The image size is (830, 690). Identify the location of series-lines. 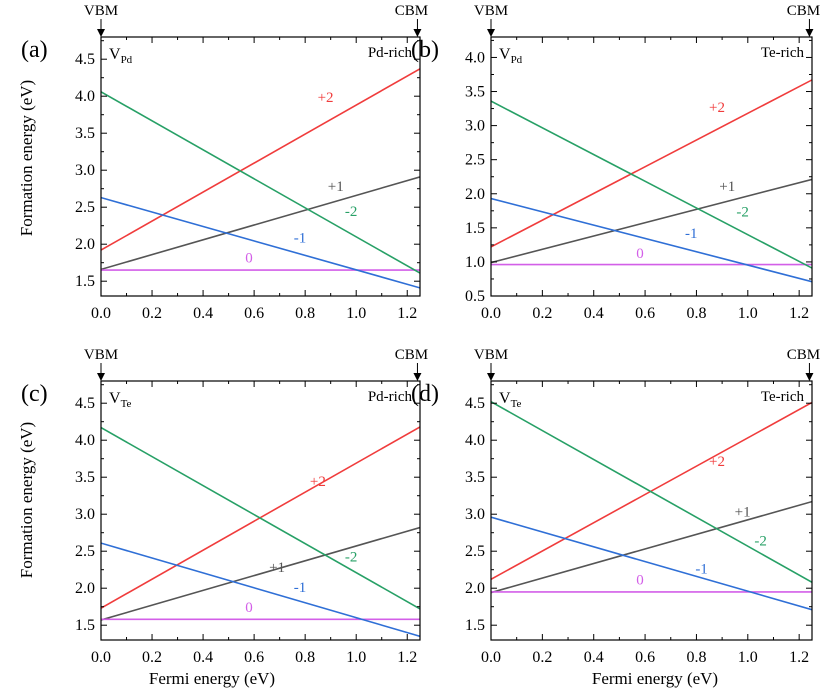
(260, 532).